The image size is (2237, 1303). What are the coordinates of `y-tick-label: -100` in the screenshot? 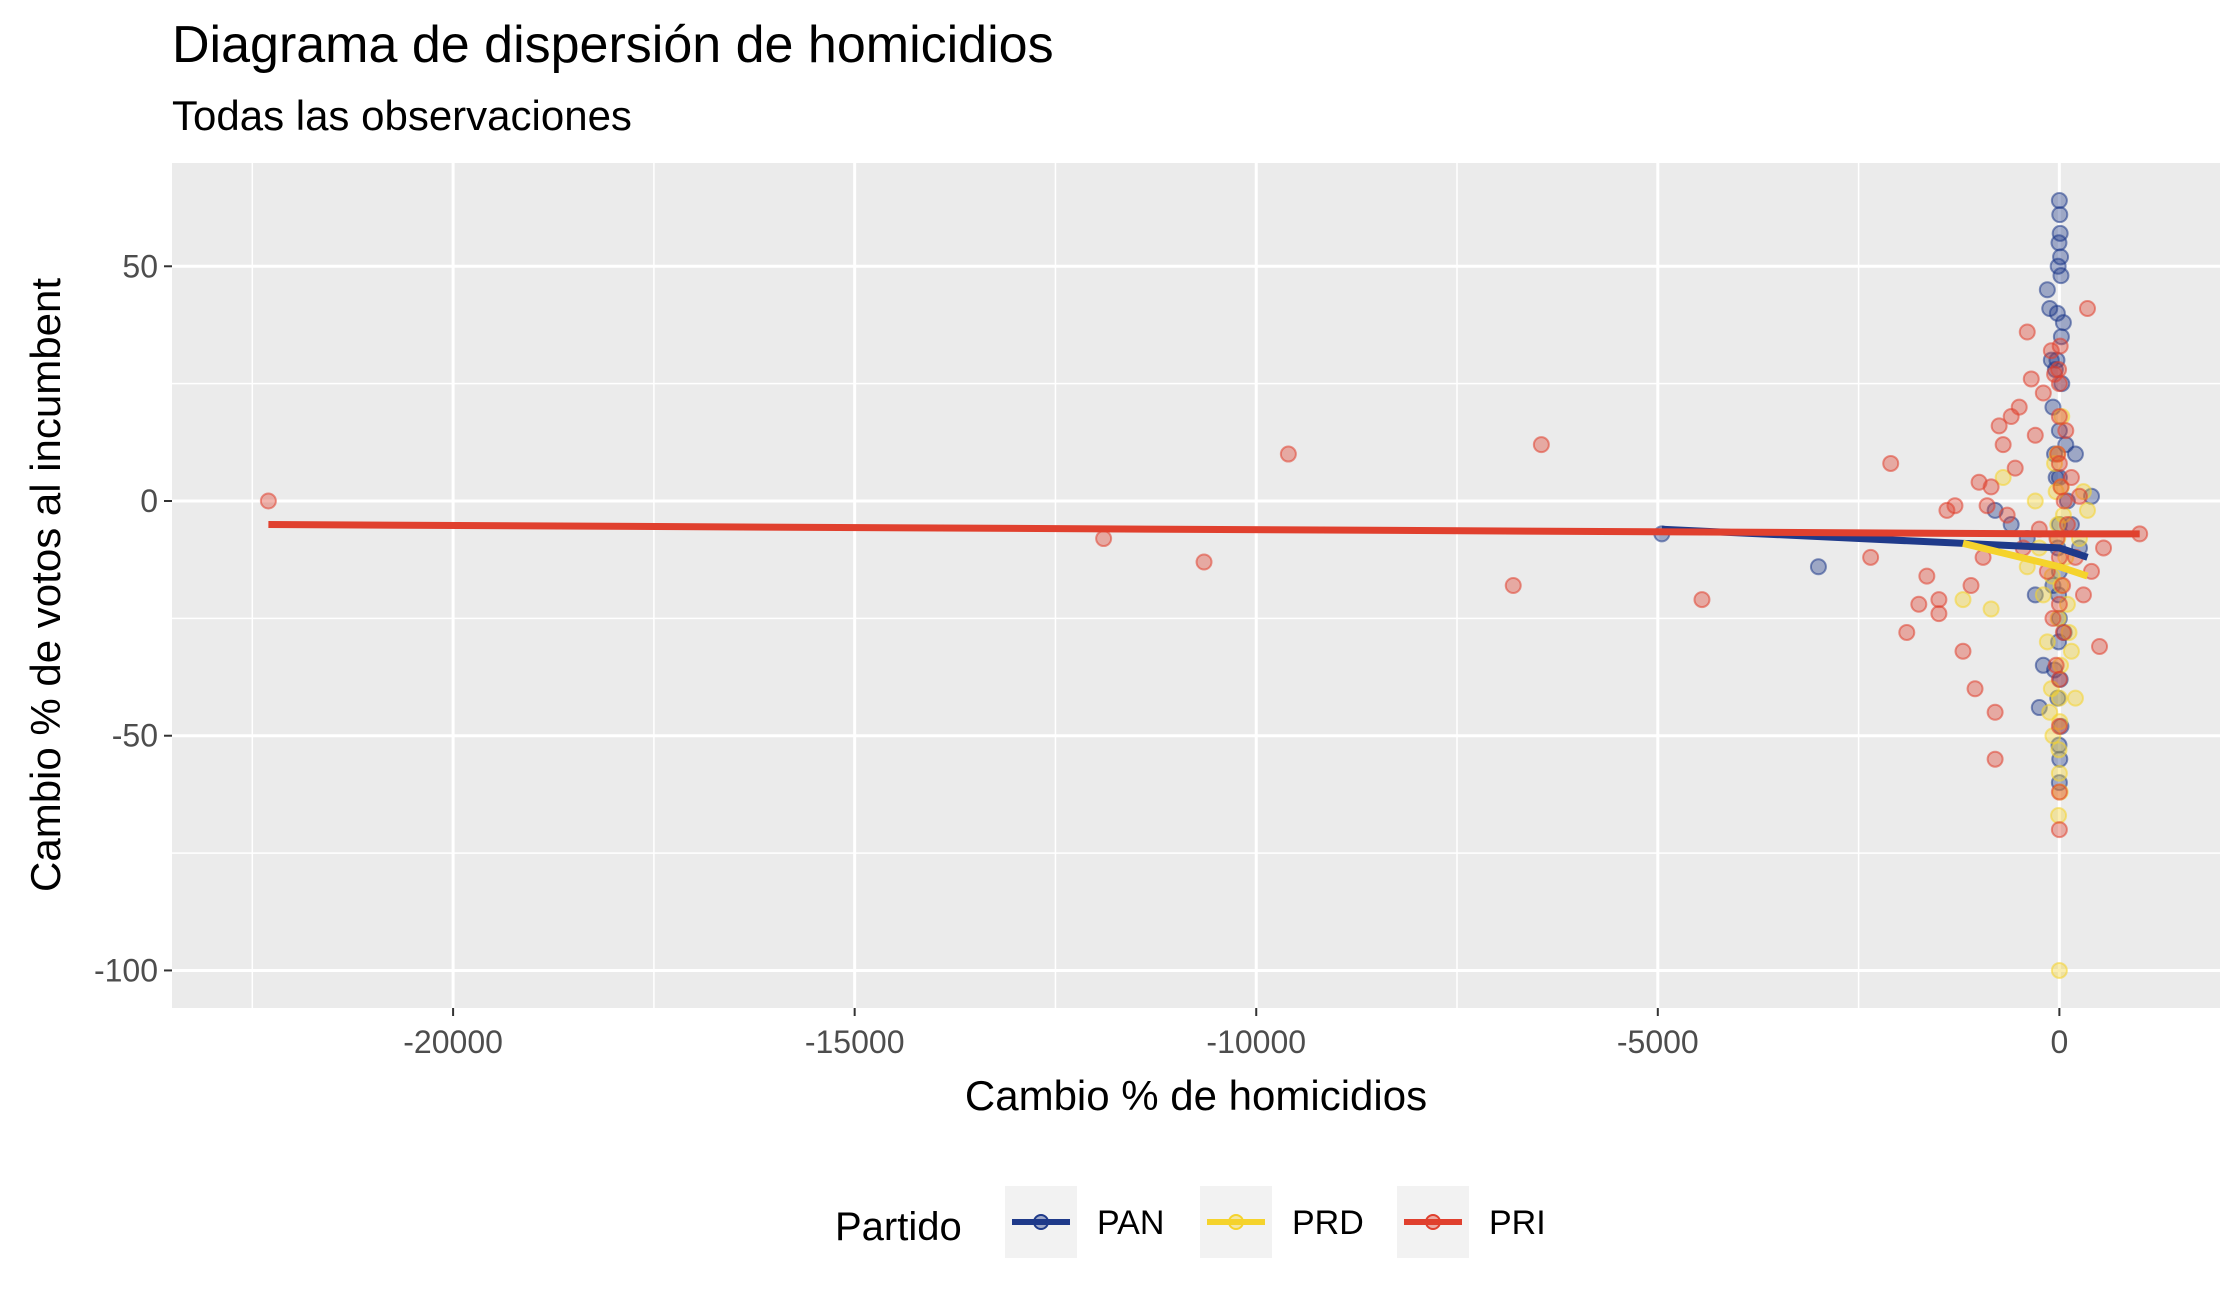 It's located at (126, 970).